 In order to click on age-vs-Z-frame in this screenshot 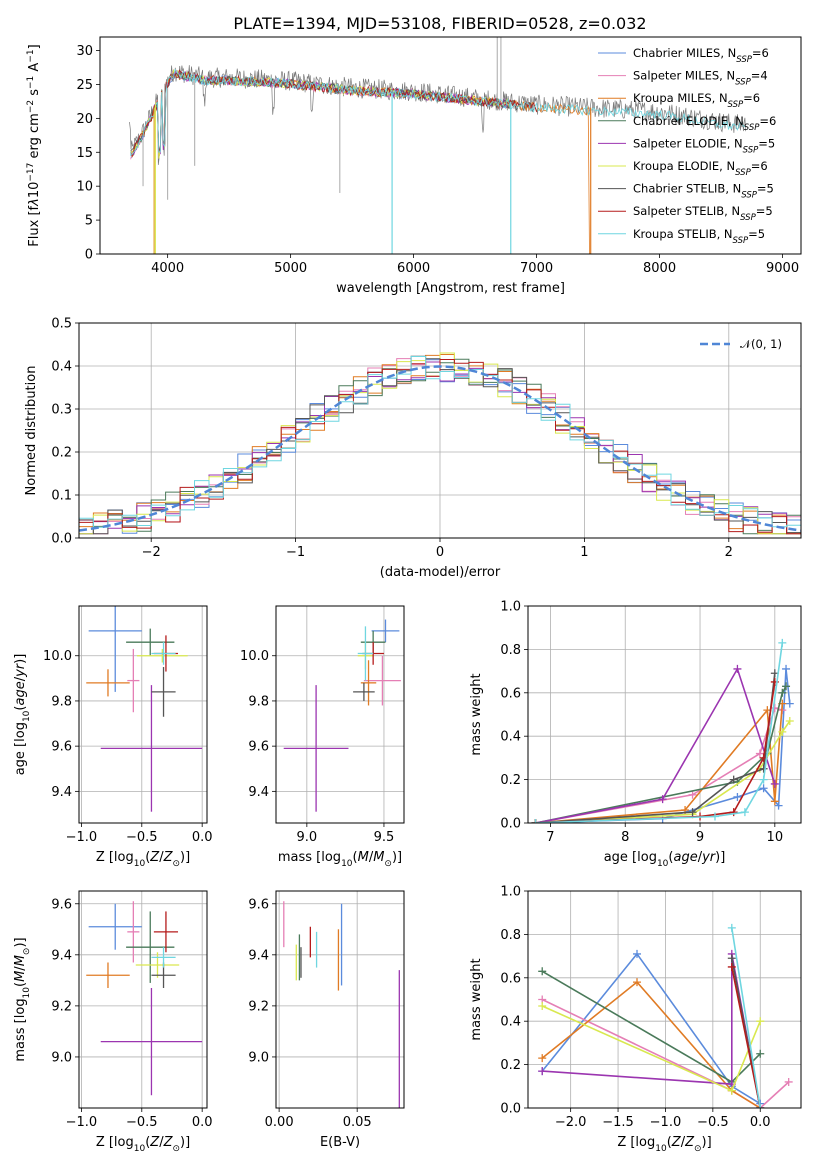, I will do `click(143, 714)`.